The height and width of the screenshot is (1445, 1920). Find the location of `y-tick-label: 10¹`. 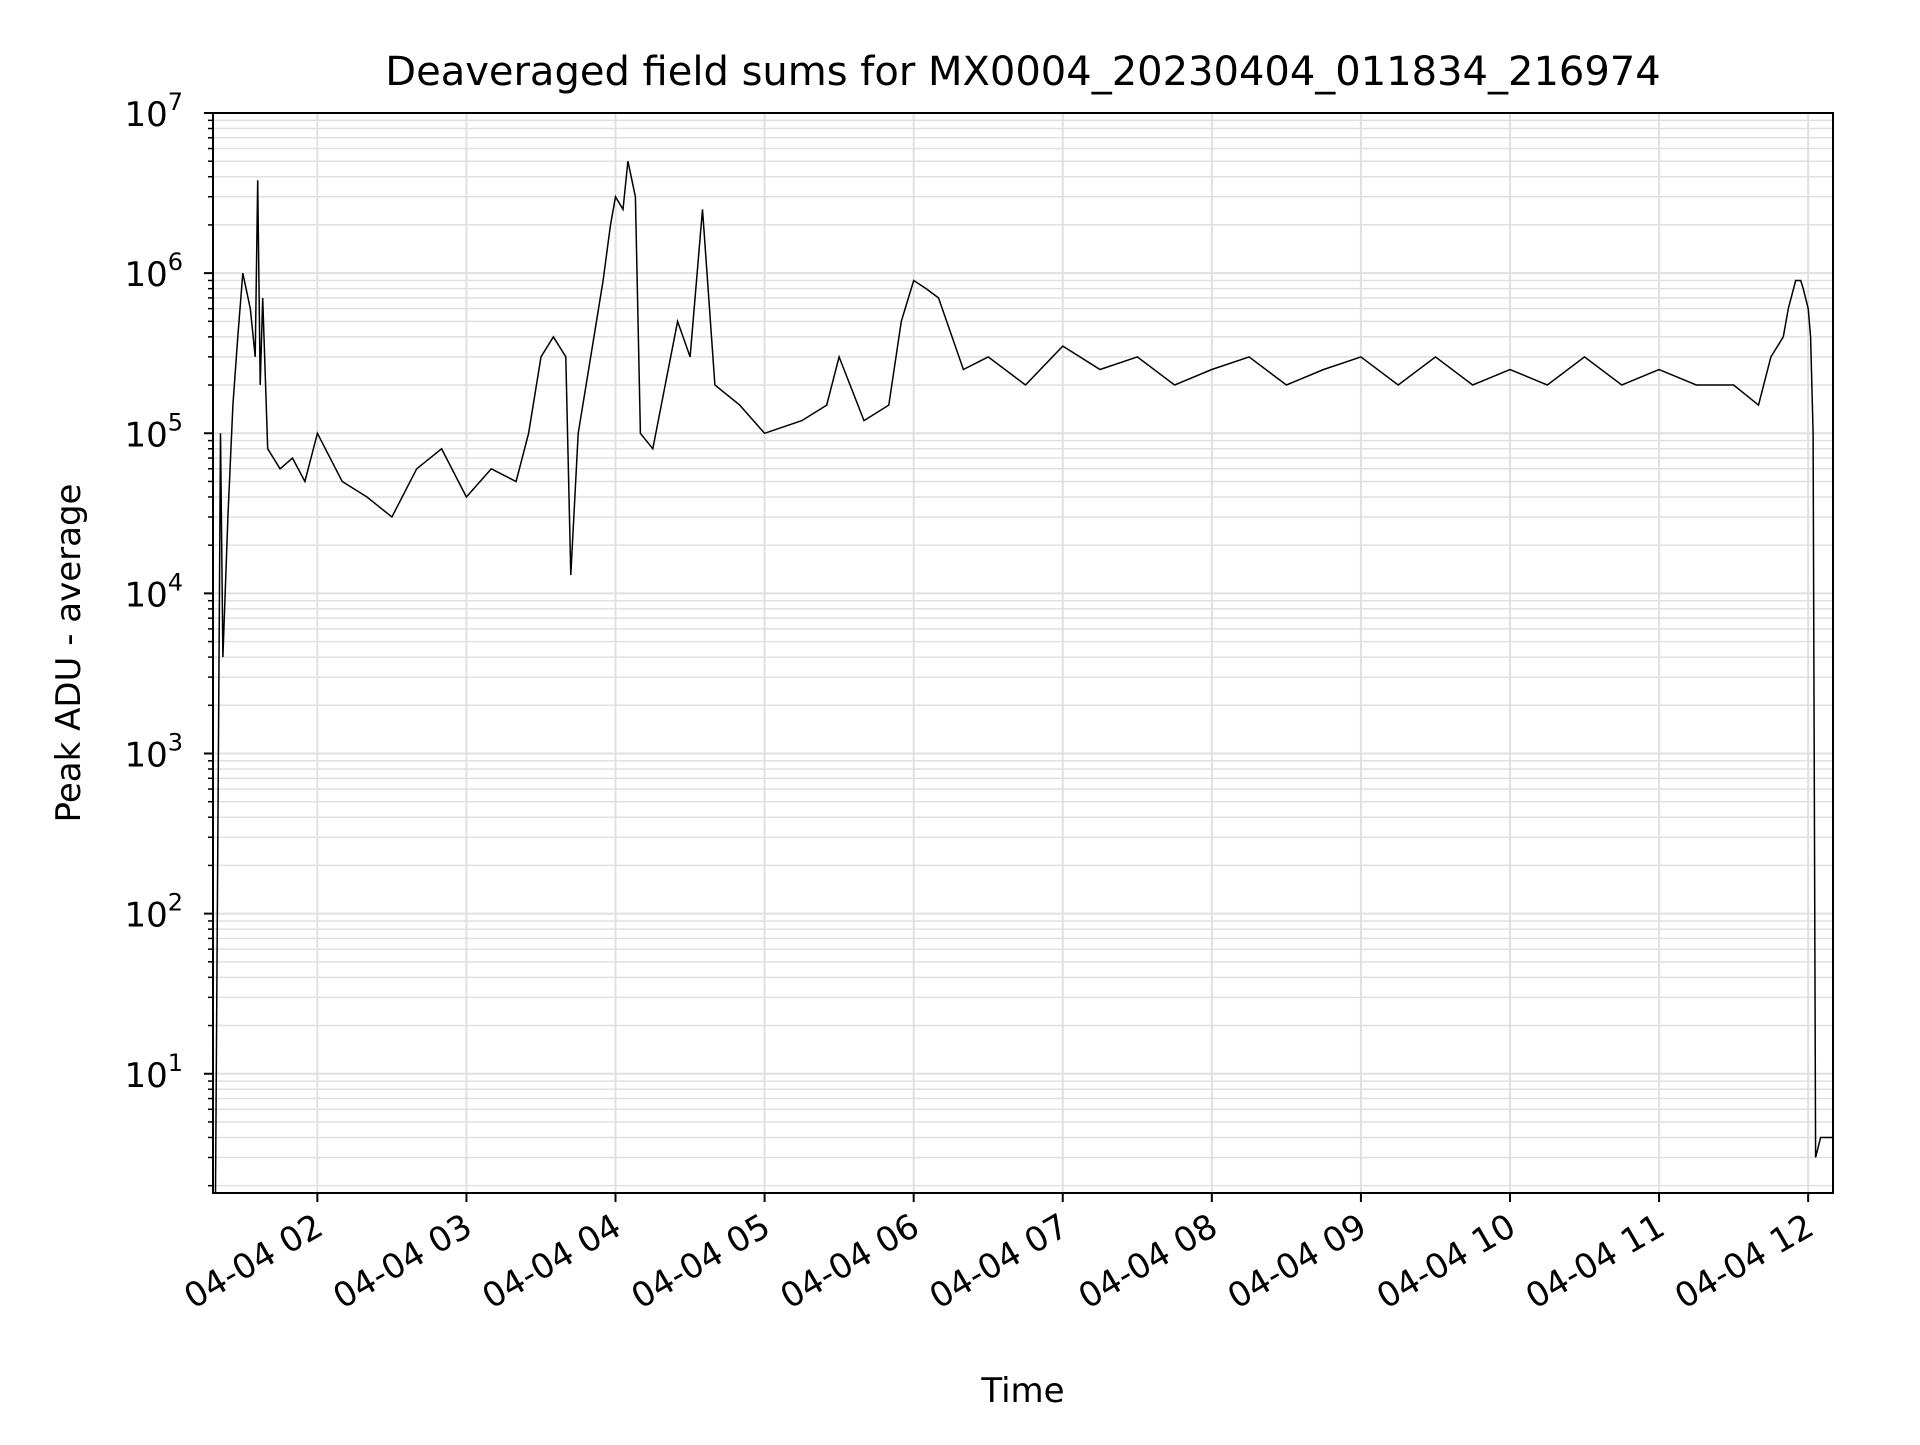

y-tick-label: 10¹ is located at coordinates (153, 1072).